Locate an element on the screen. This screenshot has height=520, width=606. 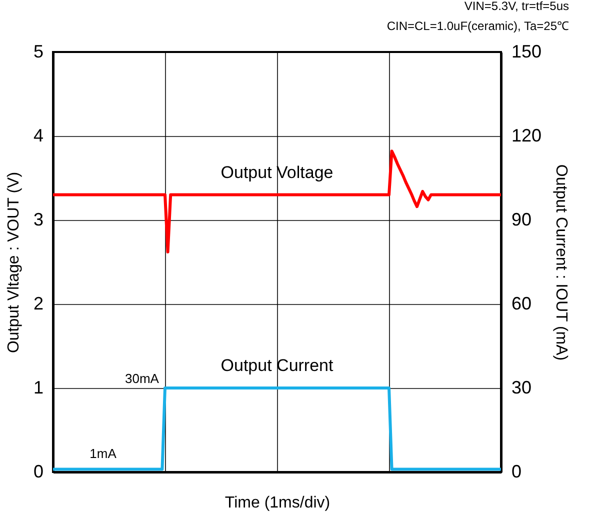
y-tick-label: 4 is located at coordinates (38, 136).